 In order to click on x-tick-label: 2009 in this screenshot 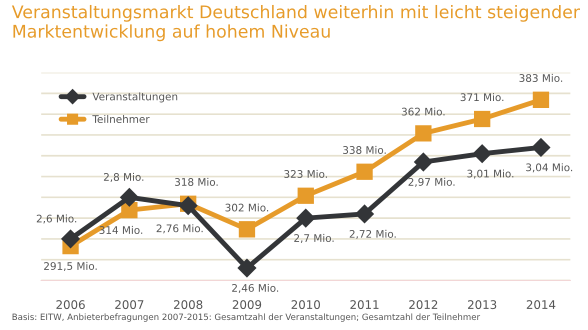, I will do `click(247, 305)`.